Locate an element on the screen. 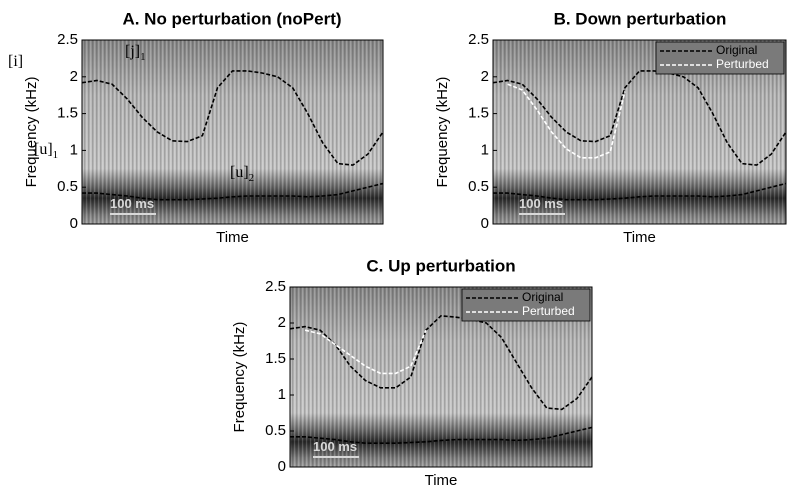 This screenshot has height=493, width=787. chart-title: B. Down perturbation is located at coordinates (640, 18).